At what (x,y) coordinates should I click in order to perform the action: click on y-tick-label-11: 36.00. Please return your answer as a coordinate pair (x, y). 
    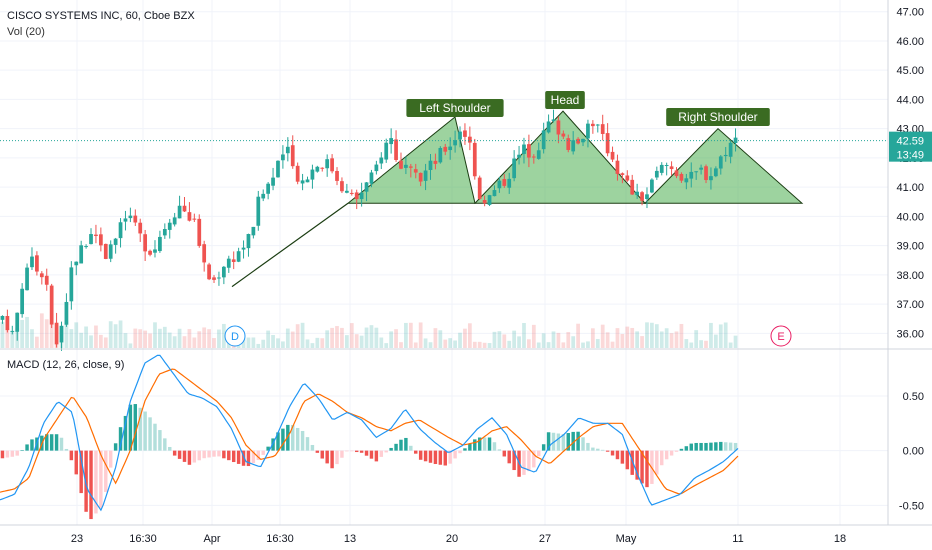
    Looking at the image, I should click on (910, 334).